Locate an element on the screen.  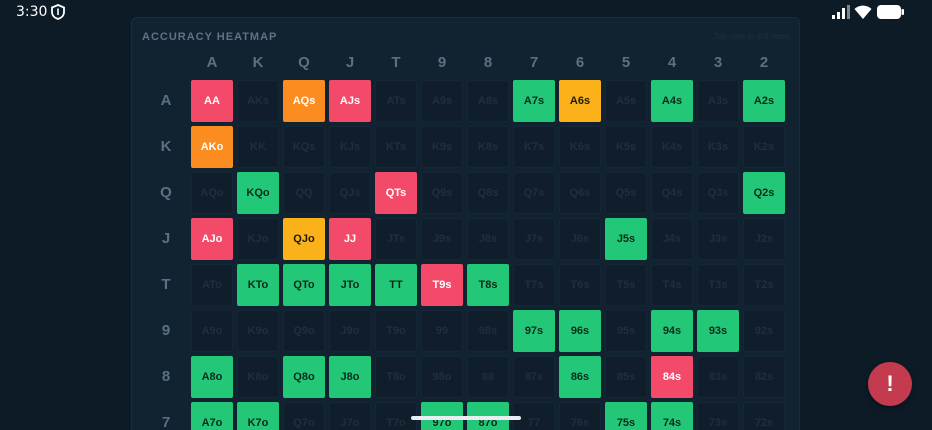
heatmap-cell: 72s is located at coordinates (764, 416).